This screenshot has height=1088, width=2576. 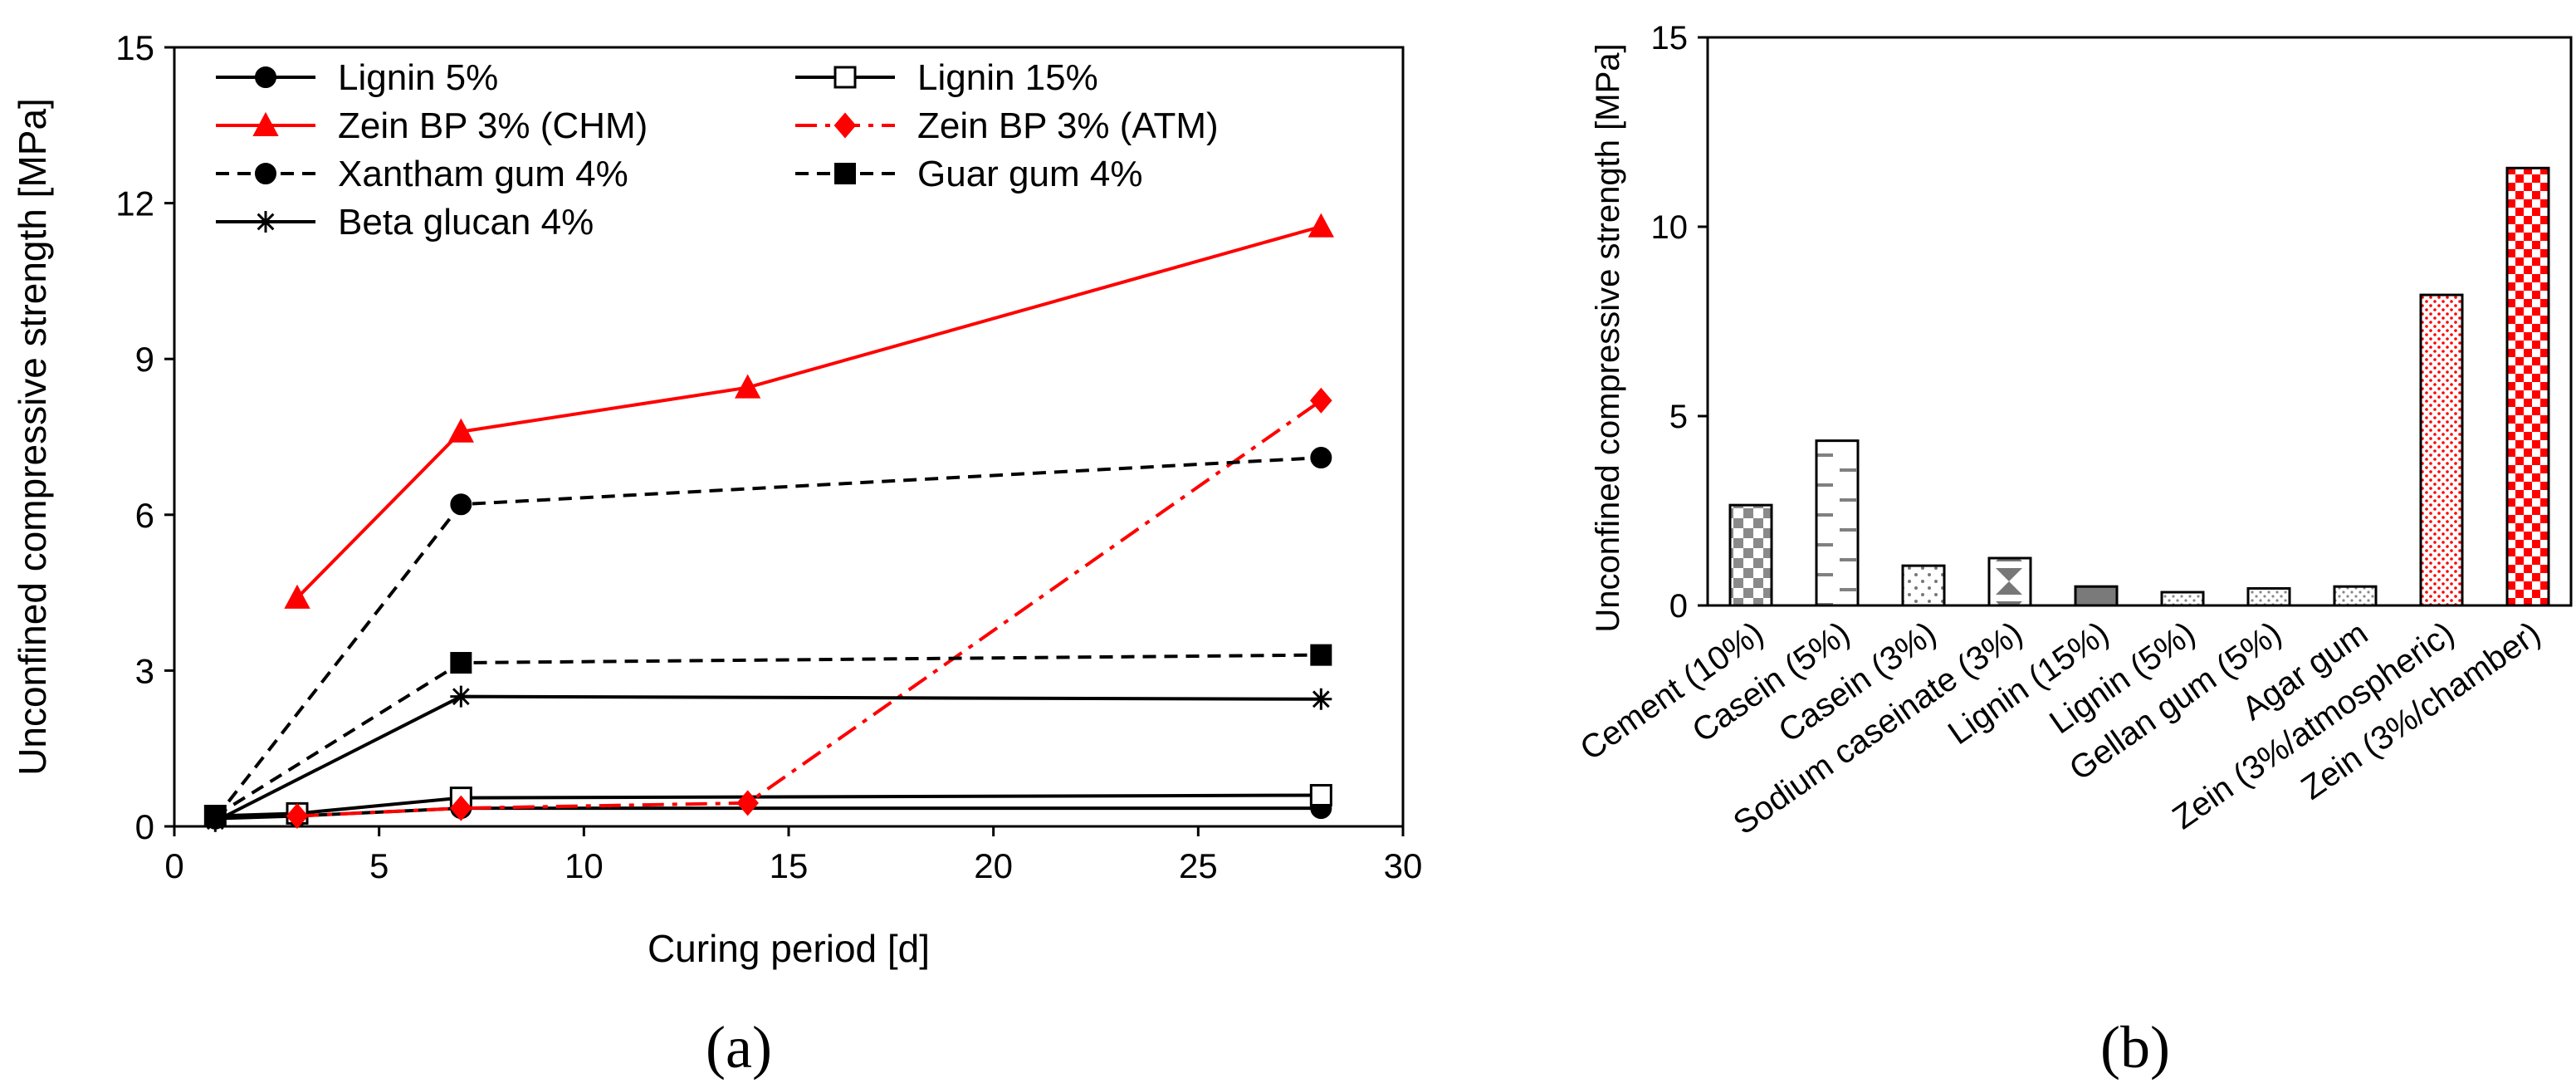 I want to click on legend-label: Xantham gum 4%, so click(x=483, y=174).